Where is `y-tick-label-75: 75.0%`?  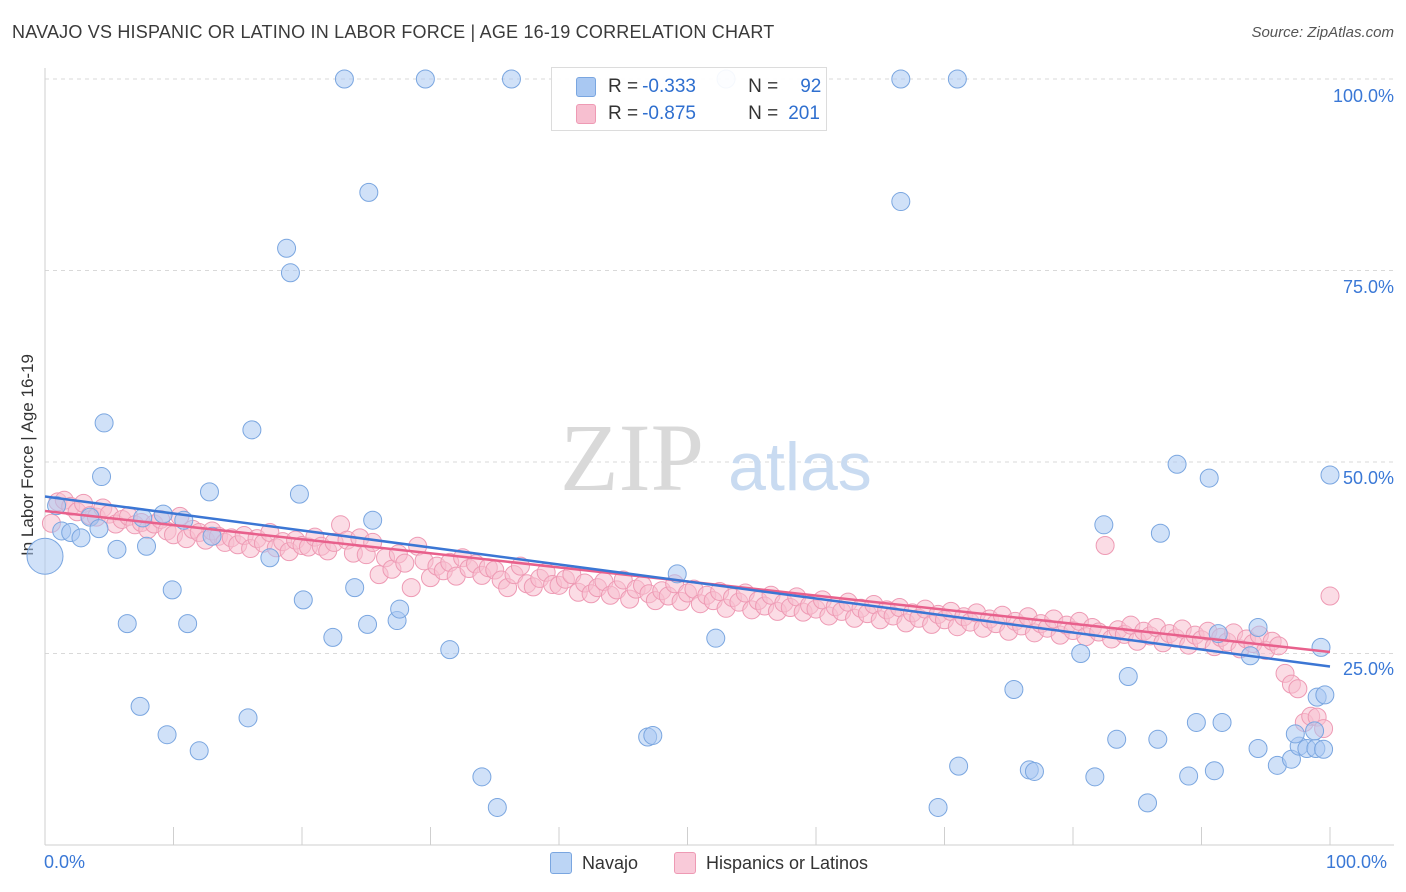 y-tick-label-75: 75.0% is located at coordinates (1368, 287).